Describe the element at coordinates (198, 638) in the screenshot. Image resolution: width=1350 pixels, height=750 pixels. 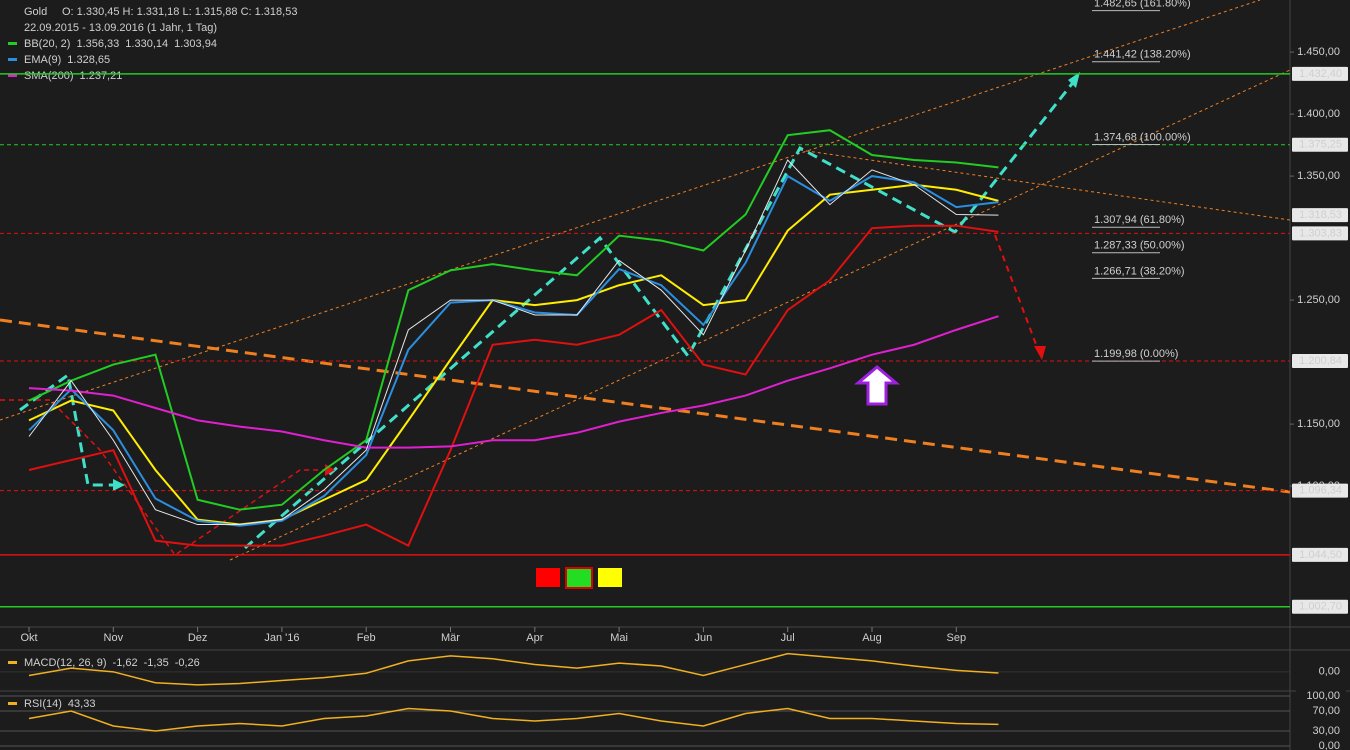
I see `x-tick-label: Dez` at that location.